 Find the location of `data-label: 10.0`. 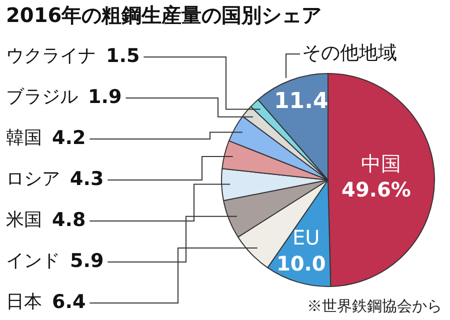

data-label: 10.0 is located at coordinates (301, 264).